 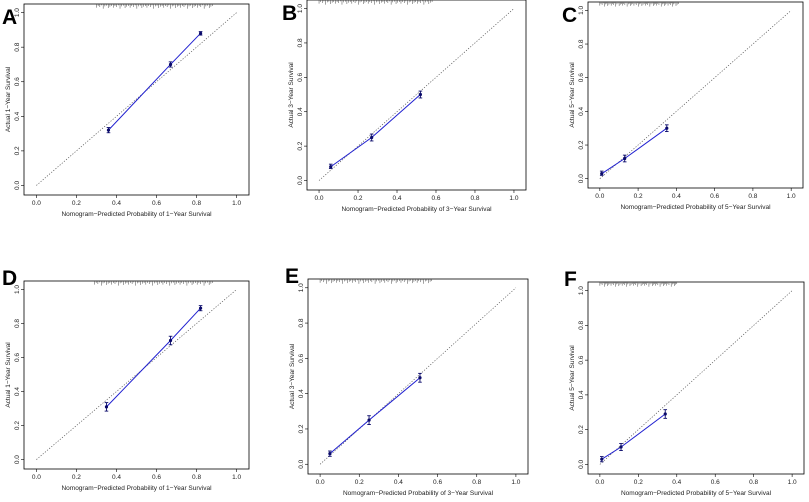 I want to click on y-axis-label: Actual 3−Year Survival, so click(x=292, y=376).